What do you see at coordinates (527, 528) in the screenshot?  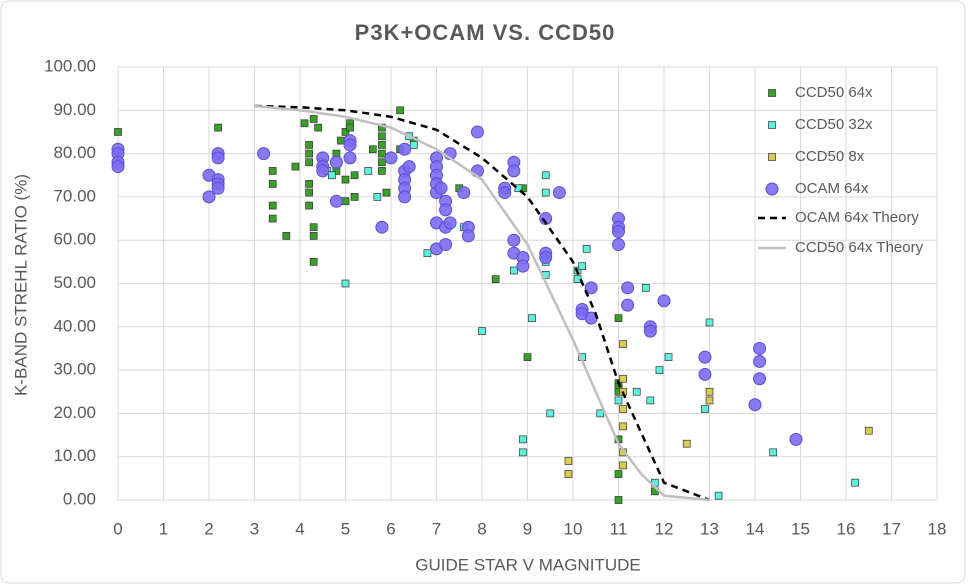 I see `x-tick-label: 9` at bounding box center [527, 528].